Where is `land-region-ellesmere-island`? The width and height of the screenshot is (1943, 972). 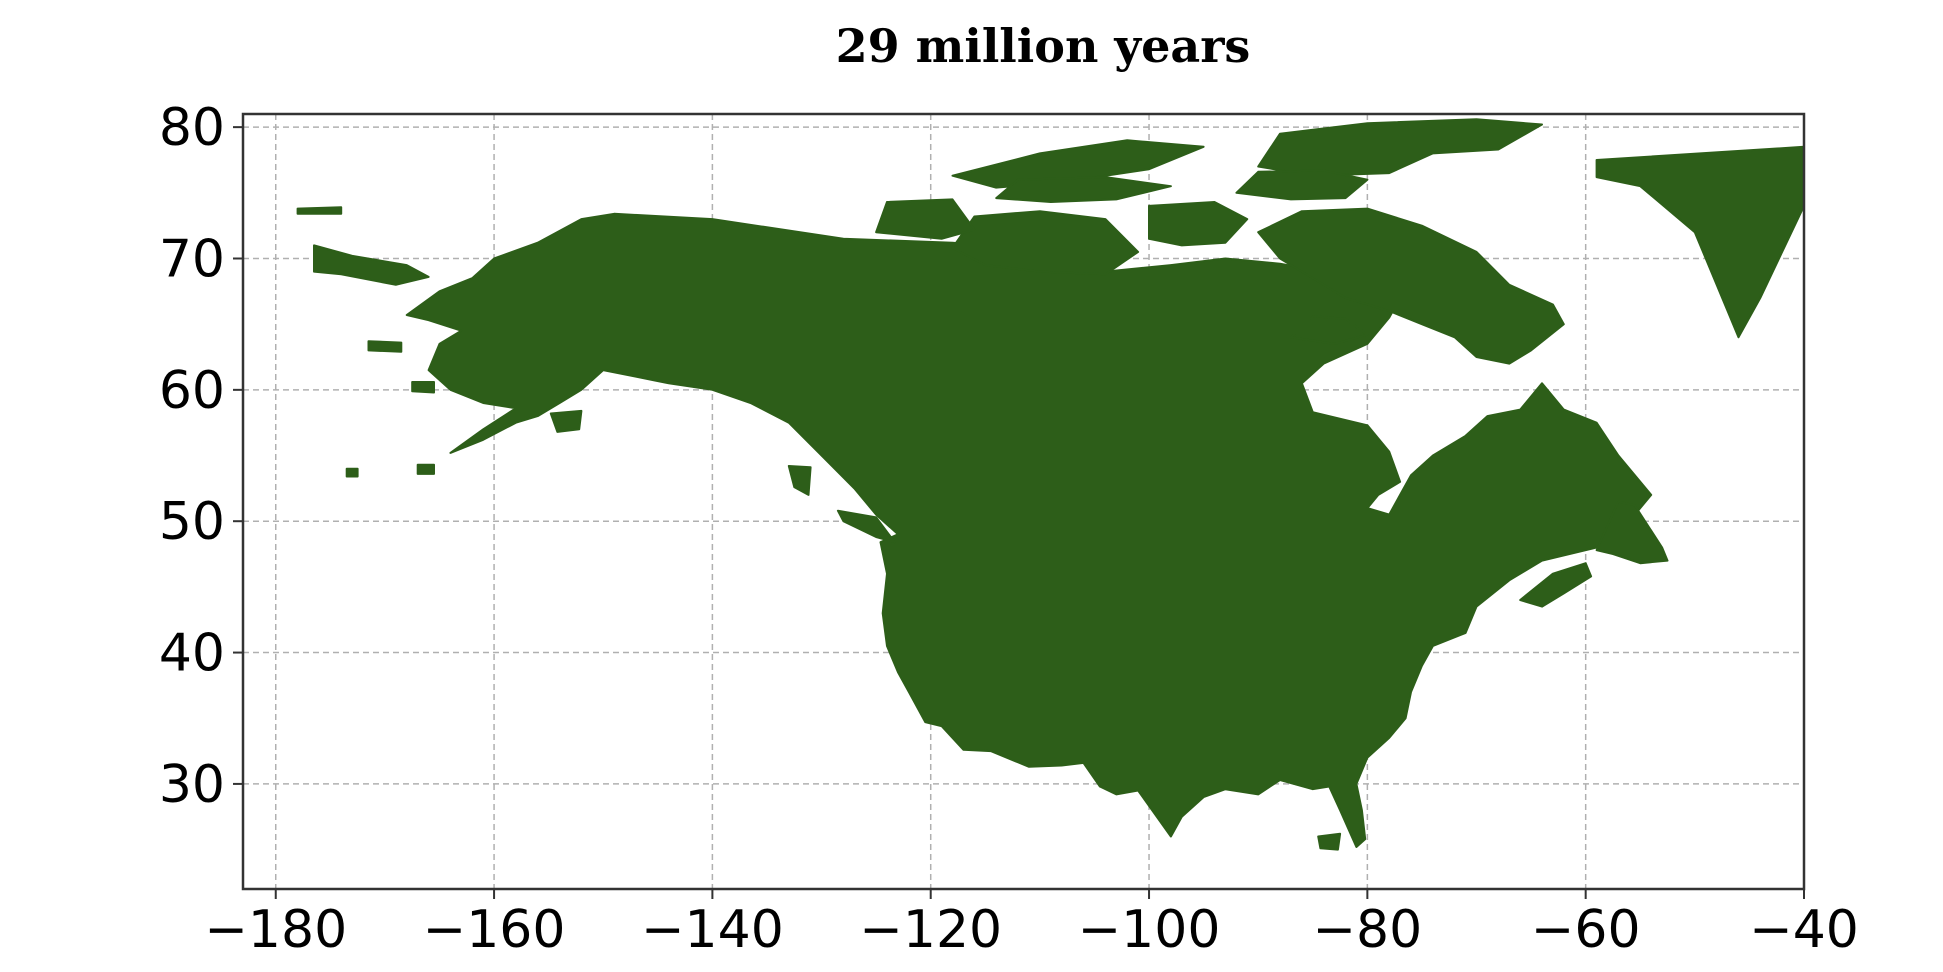 land-region-ellesmere-island is located at coordinates (1400, 147).